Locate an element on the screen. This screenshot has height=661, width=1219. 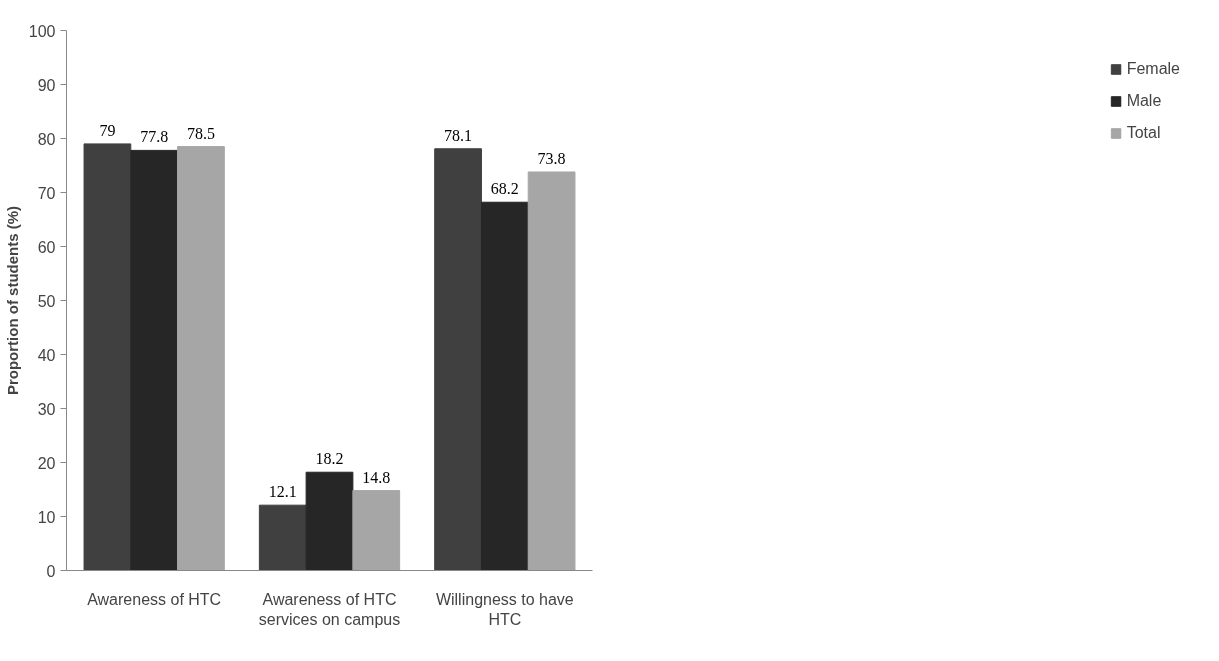
data-label: 14.8 is located at coordinates (376, 477).